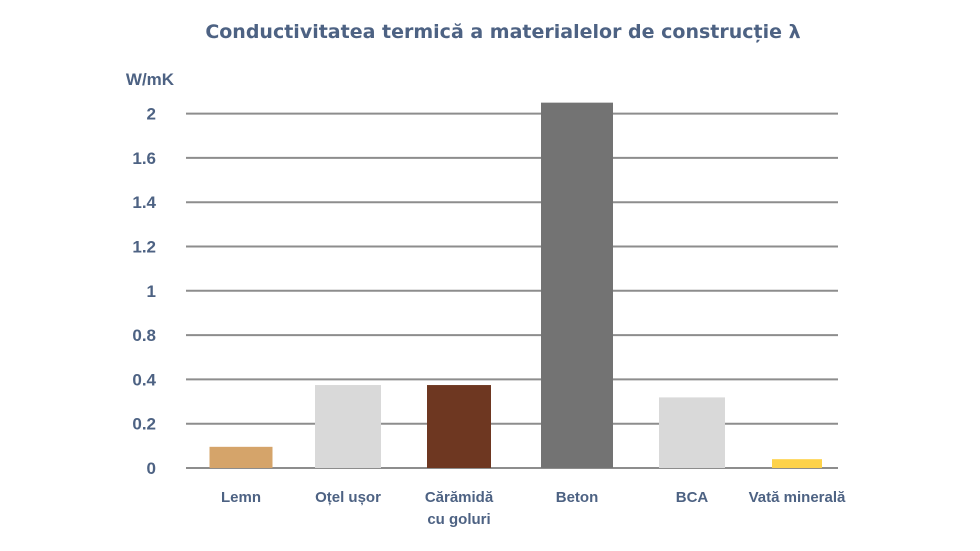 The height and width of the screenshot is (551, 980). I want to click on x-category-label: Beton, so click(577, 497).